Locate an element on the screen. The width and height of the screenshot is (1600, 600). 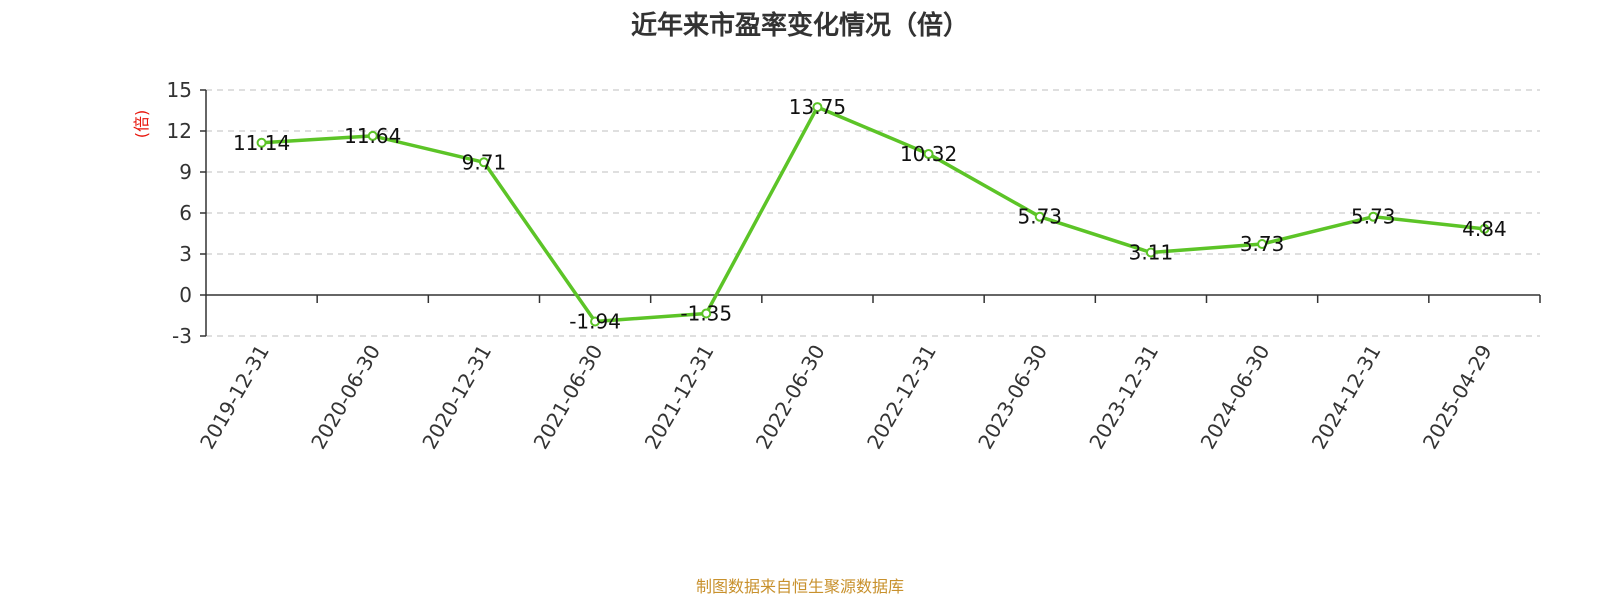
x-tick-label: 2021-12-31 is located at coordinates (679, 397).